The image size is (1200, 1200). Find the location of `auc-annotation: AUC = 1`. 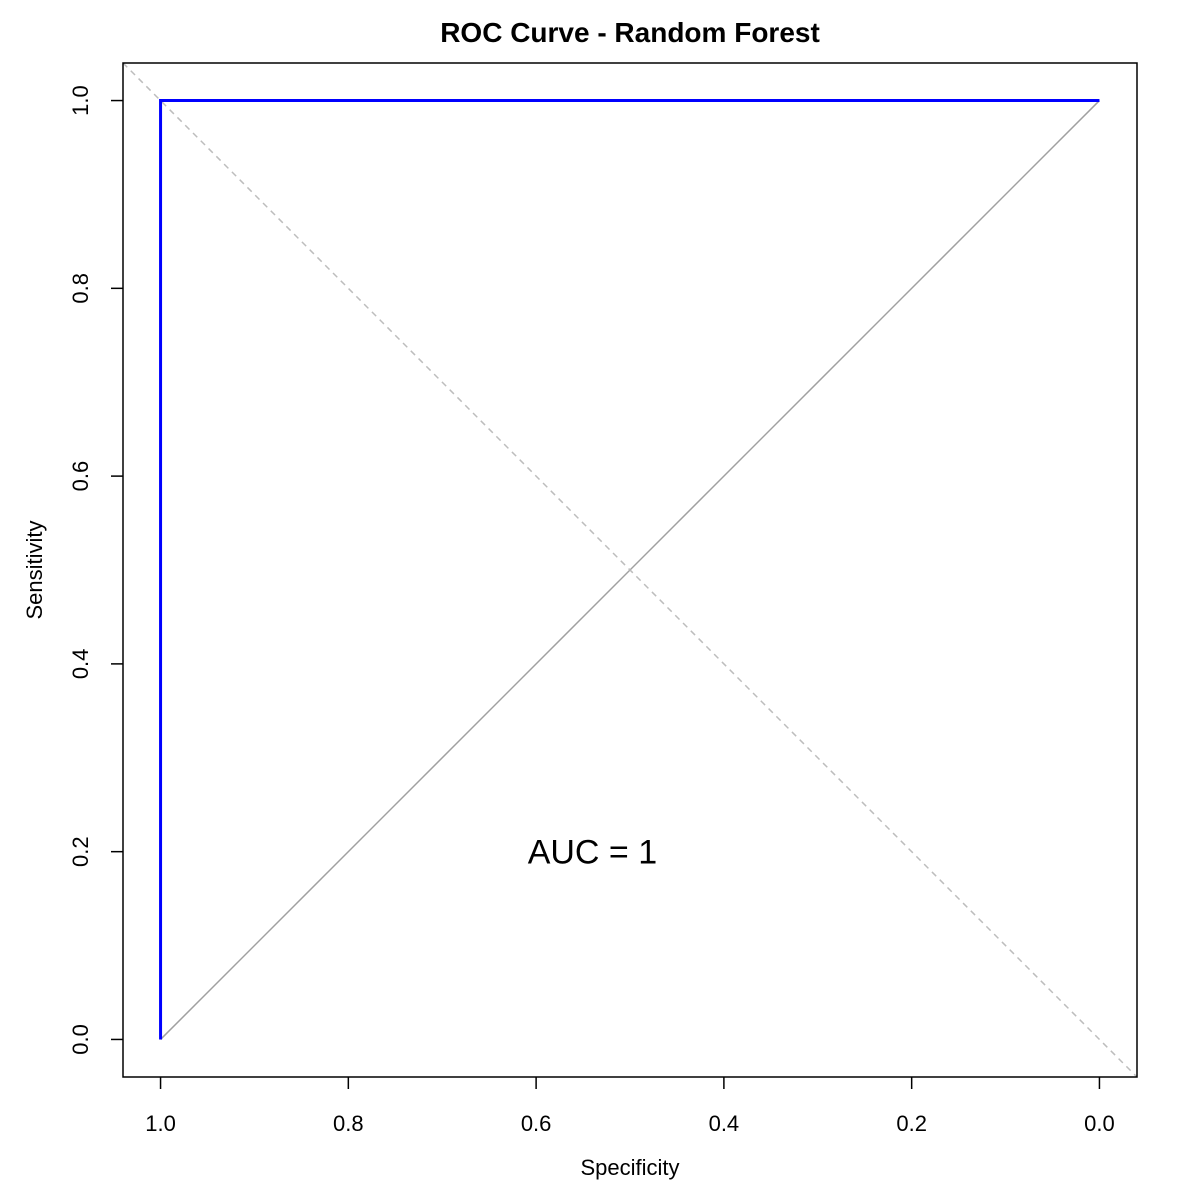

auc-annotation: AUC = 1 is located at coordinates (592, 853).